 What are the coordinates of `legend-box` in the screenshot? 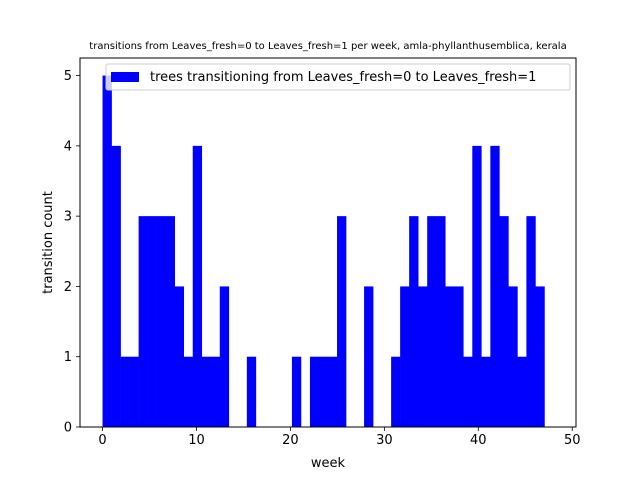 It's located at (338, 77).